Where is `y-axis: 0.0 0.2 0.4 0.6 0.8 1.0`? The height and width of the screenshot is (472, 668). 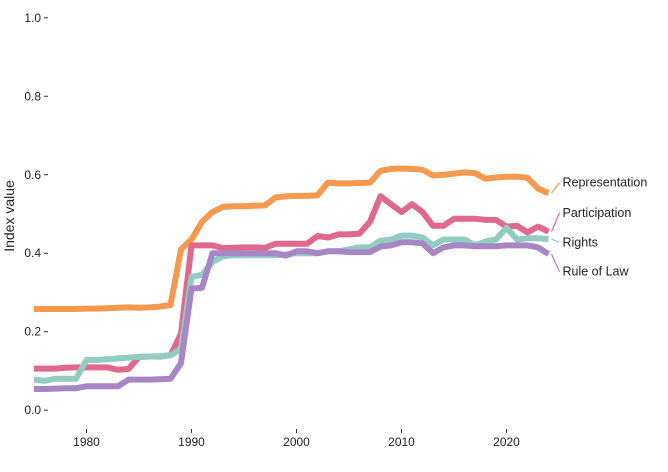 y-axis: 0.0 0.2 0.4 0.6 0.8 1.0 is located at coordinates (36, 214).